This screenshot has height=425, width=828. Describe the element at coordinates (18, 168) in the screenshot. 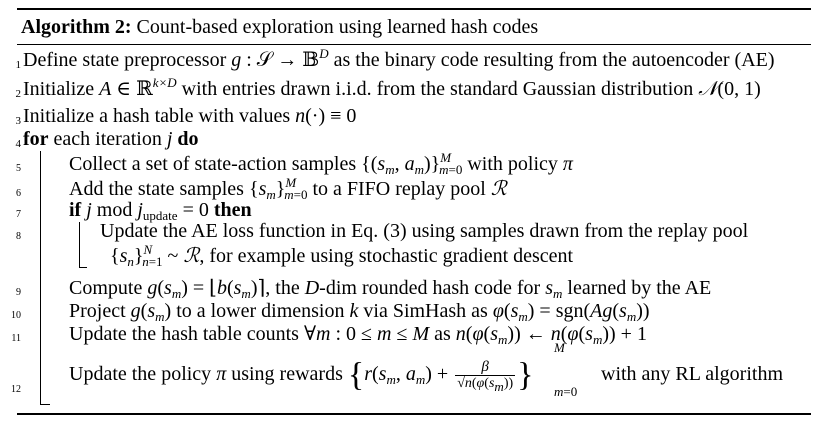

I see `line-number: 5` at that location.